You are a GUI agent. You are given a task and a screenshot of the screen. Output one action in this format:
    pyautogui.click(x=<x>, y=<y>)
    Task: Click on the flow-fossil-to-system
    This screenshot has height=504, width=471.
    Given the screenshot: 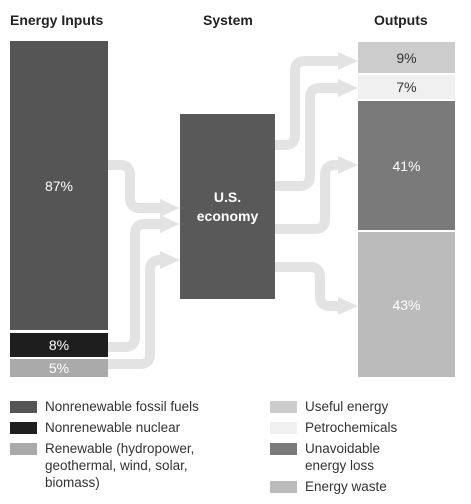 What is the action you would take?
    pyautogui.click(x=134, y=186)
    